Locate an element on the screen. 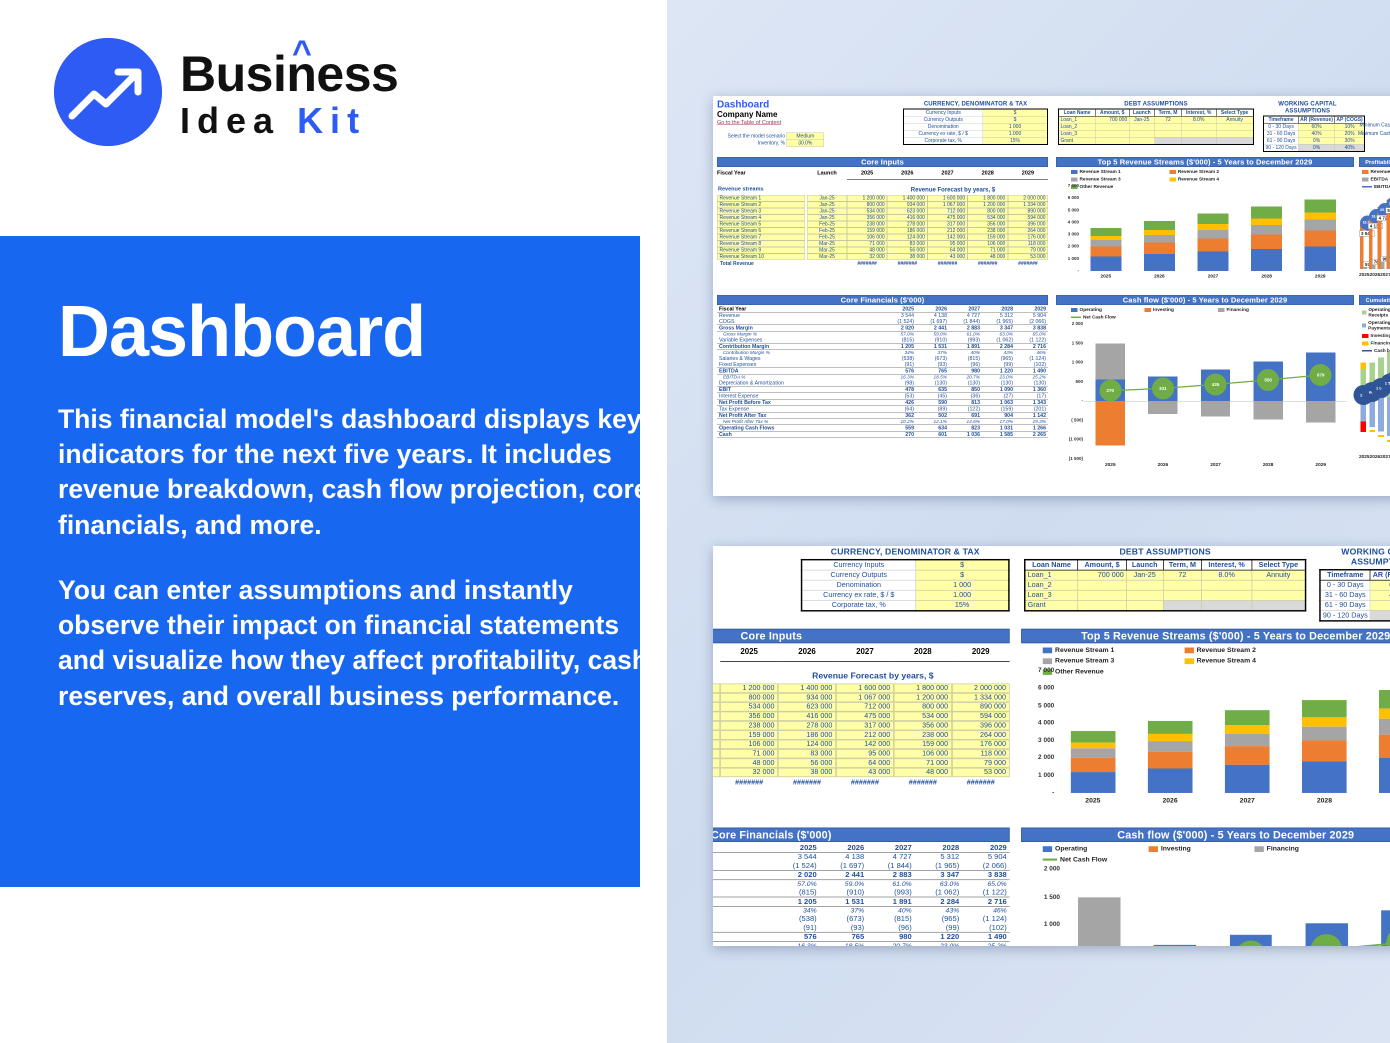 Image resolution: width=1390 pixels, height=1043 pixels. revenue-stream-name: Revenue Stream 8 is located at coordinates (761, 243).